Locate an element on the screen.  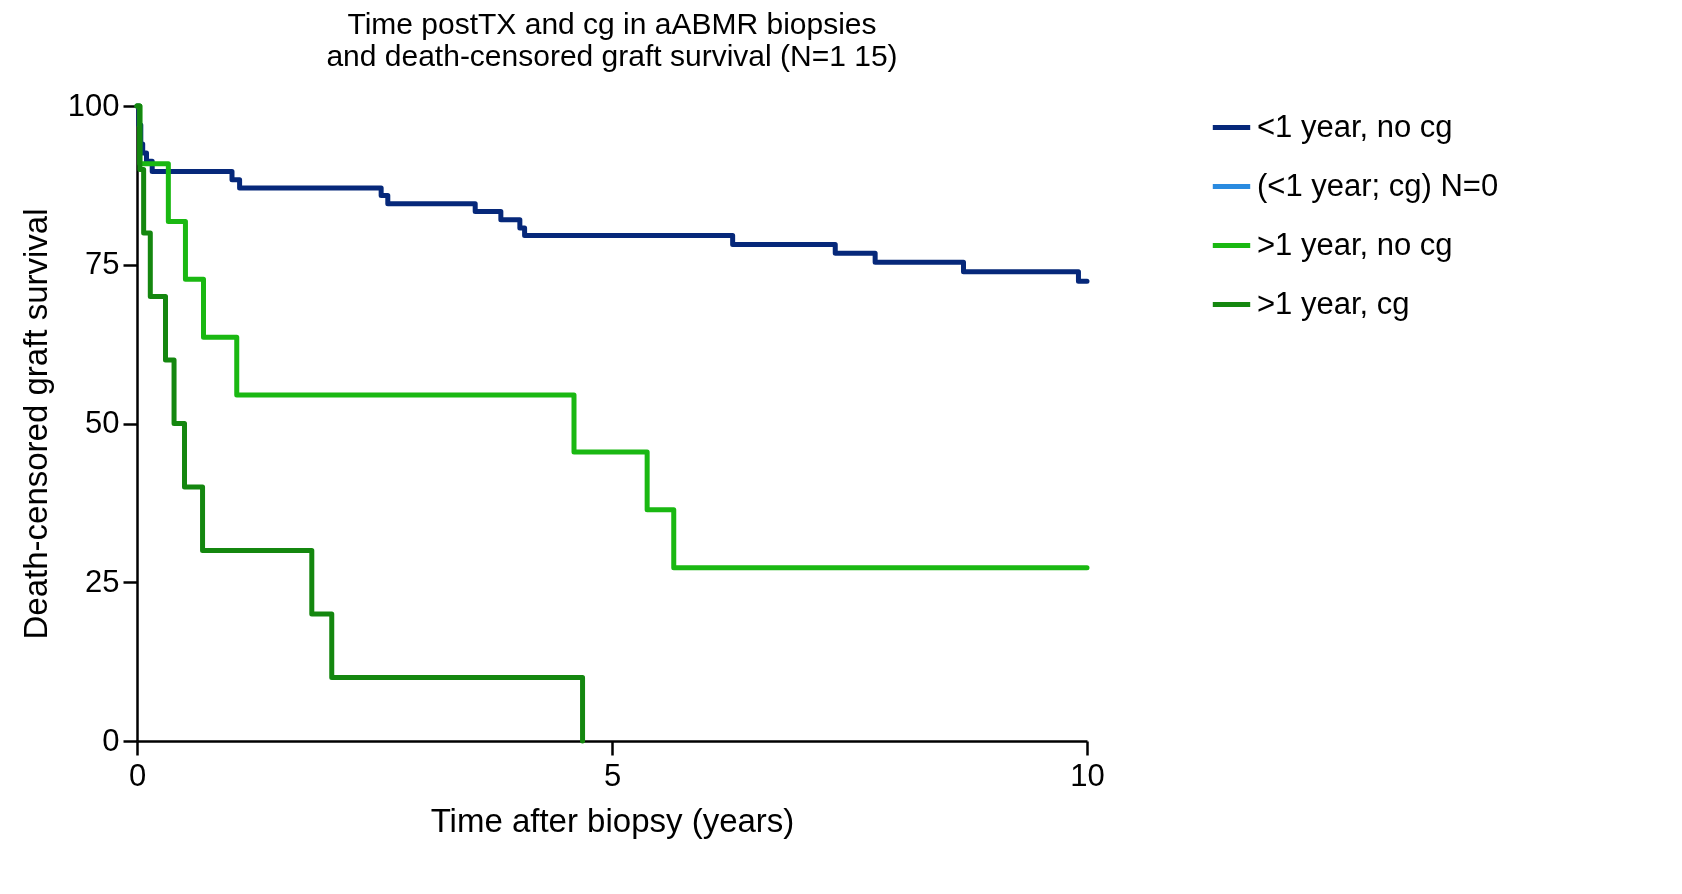
x-tick-label: 5 is located at coordinates (612, 775).